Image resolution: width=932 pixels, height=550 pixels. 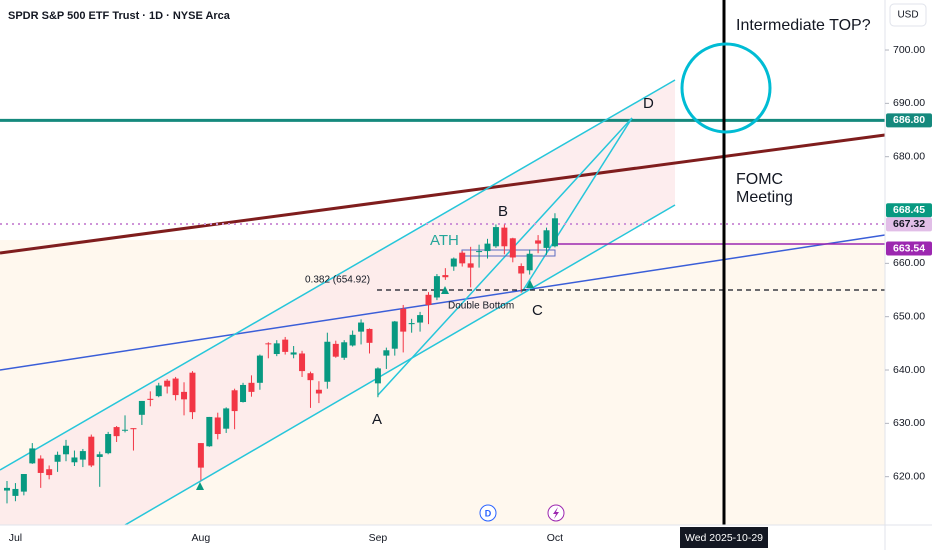 I want to click on y-tick-label: 640.00, so click(x=909, y=370).